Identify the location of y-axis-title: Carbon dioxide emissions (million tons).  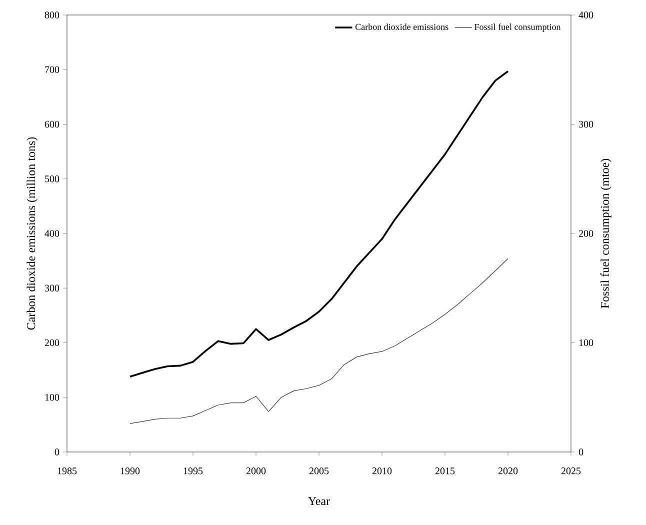
(32, 233).